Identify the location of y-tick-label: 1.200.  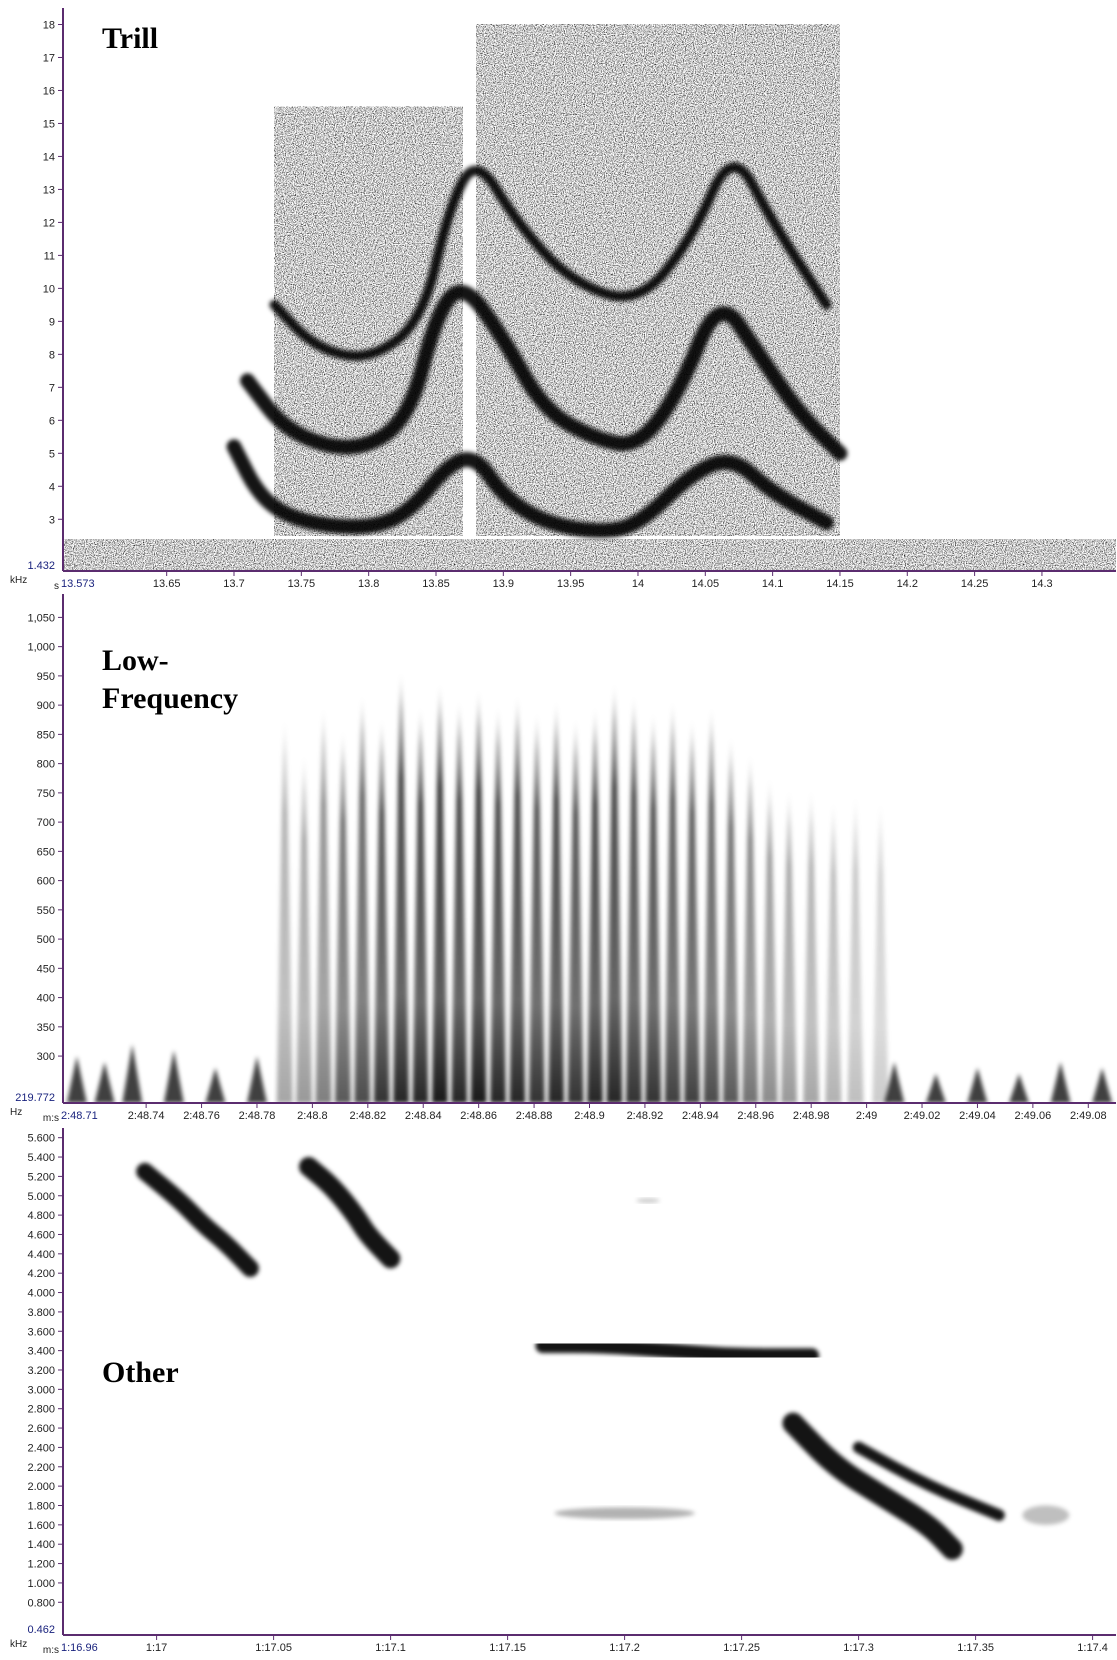
(41, 1565).